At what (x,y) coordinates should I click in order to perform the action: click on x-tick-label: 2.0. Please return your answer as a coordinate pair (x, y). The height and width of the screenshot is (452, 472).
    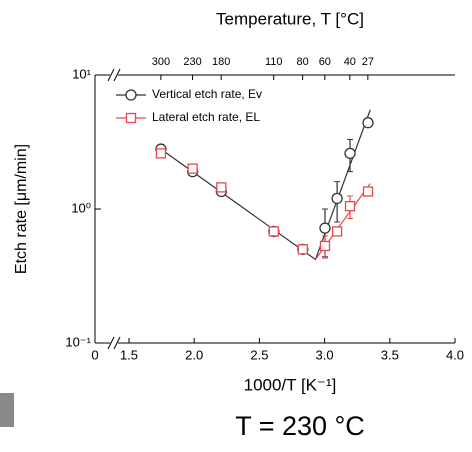
    Looking at the image, I should click on (194, 354).